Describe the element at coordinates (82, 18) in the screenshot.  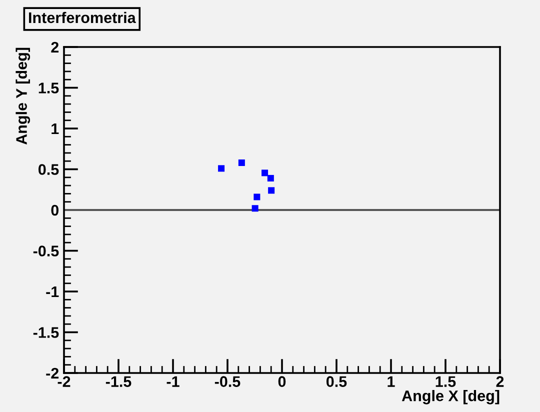
I see `chart-title: Interferometria` at that location.